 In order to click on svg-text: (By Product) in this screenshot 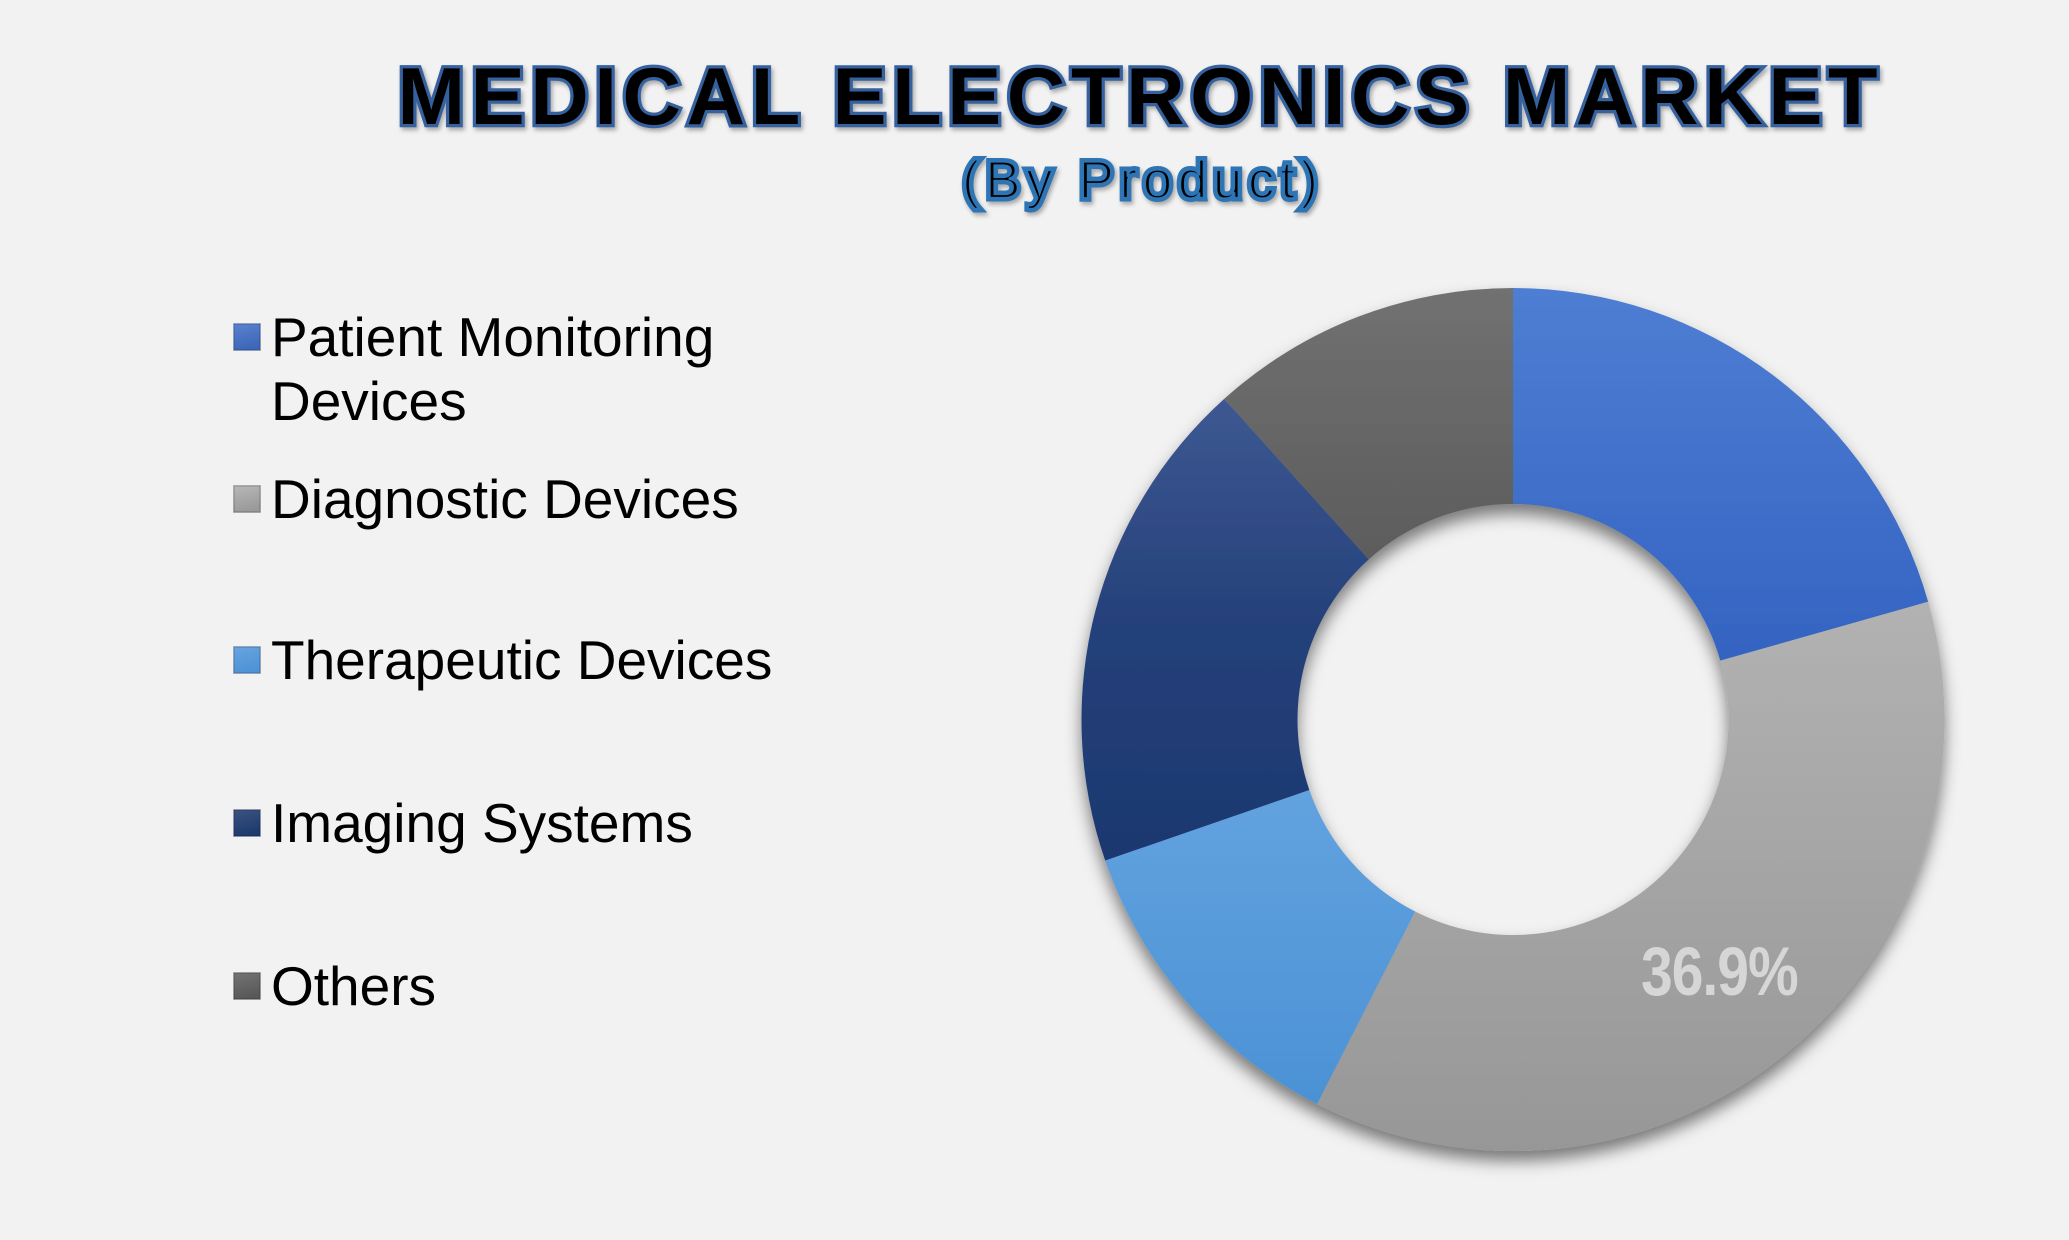, I will do `click(1140, 180)`.